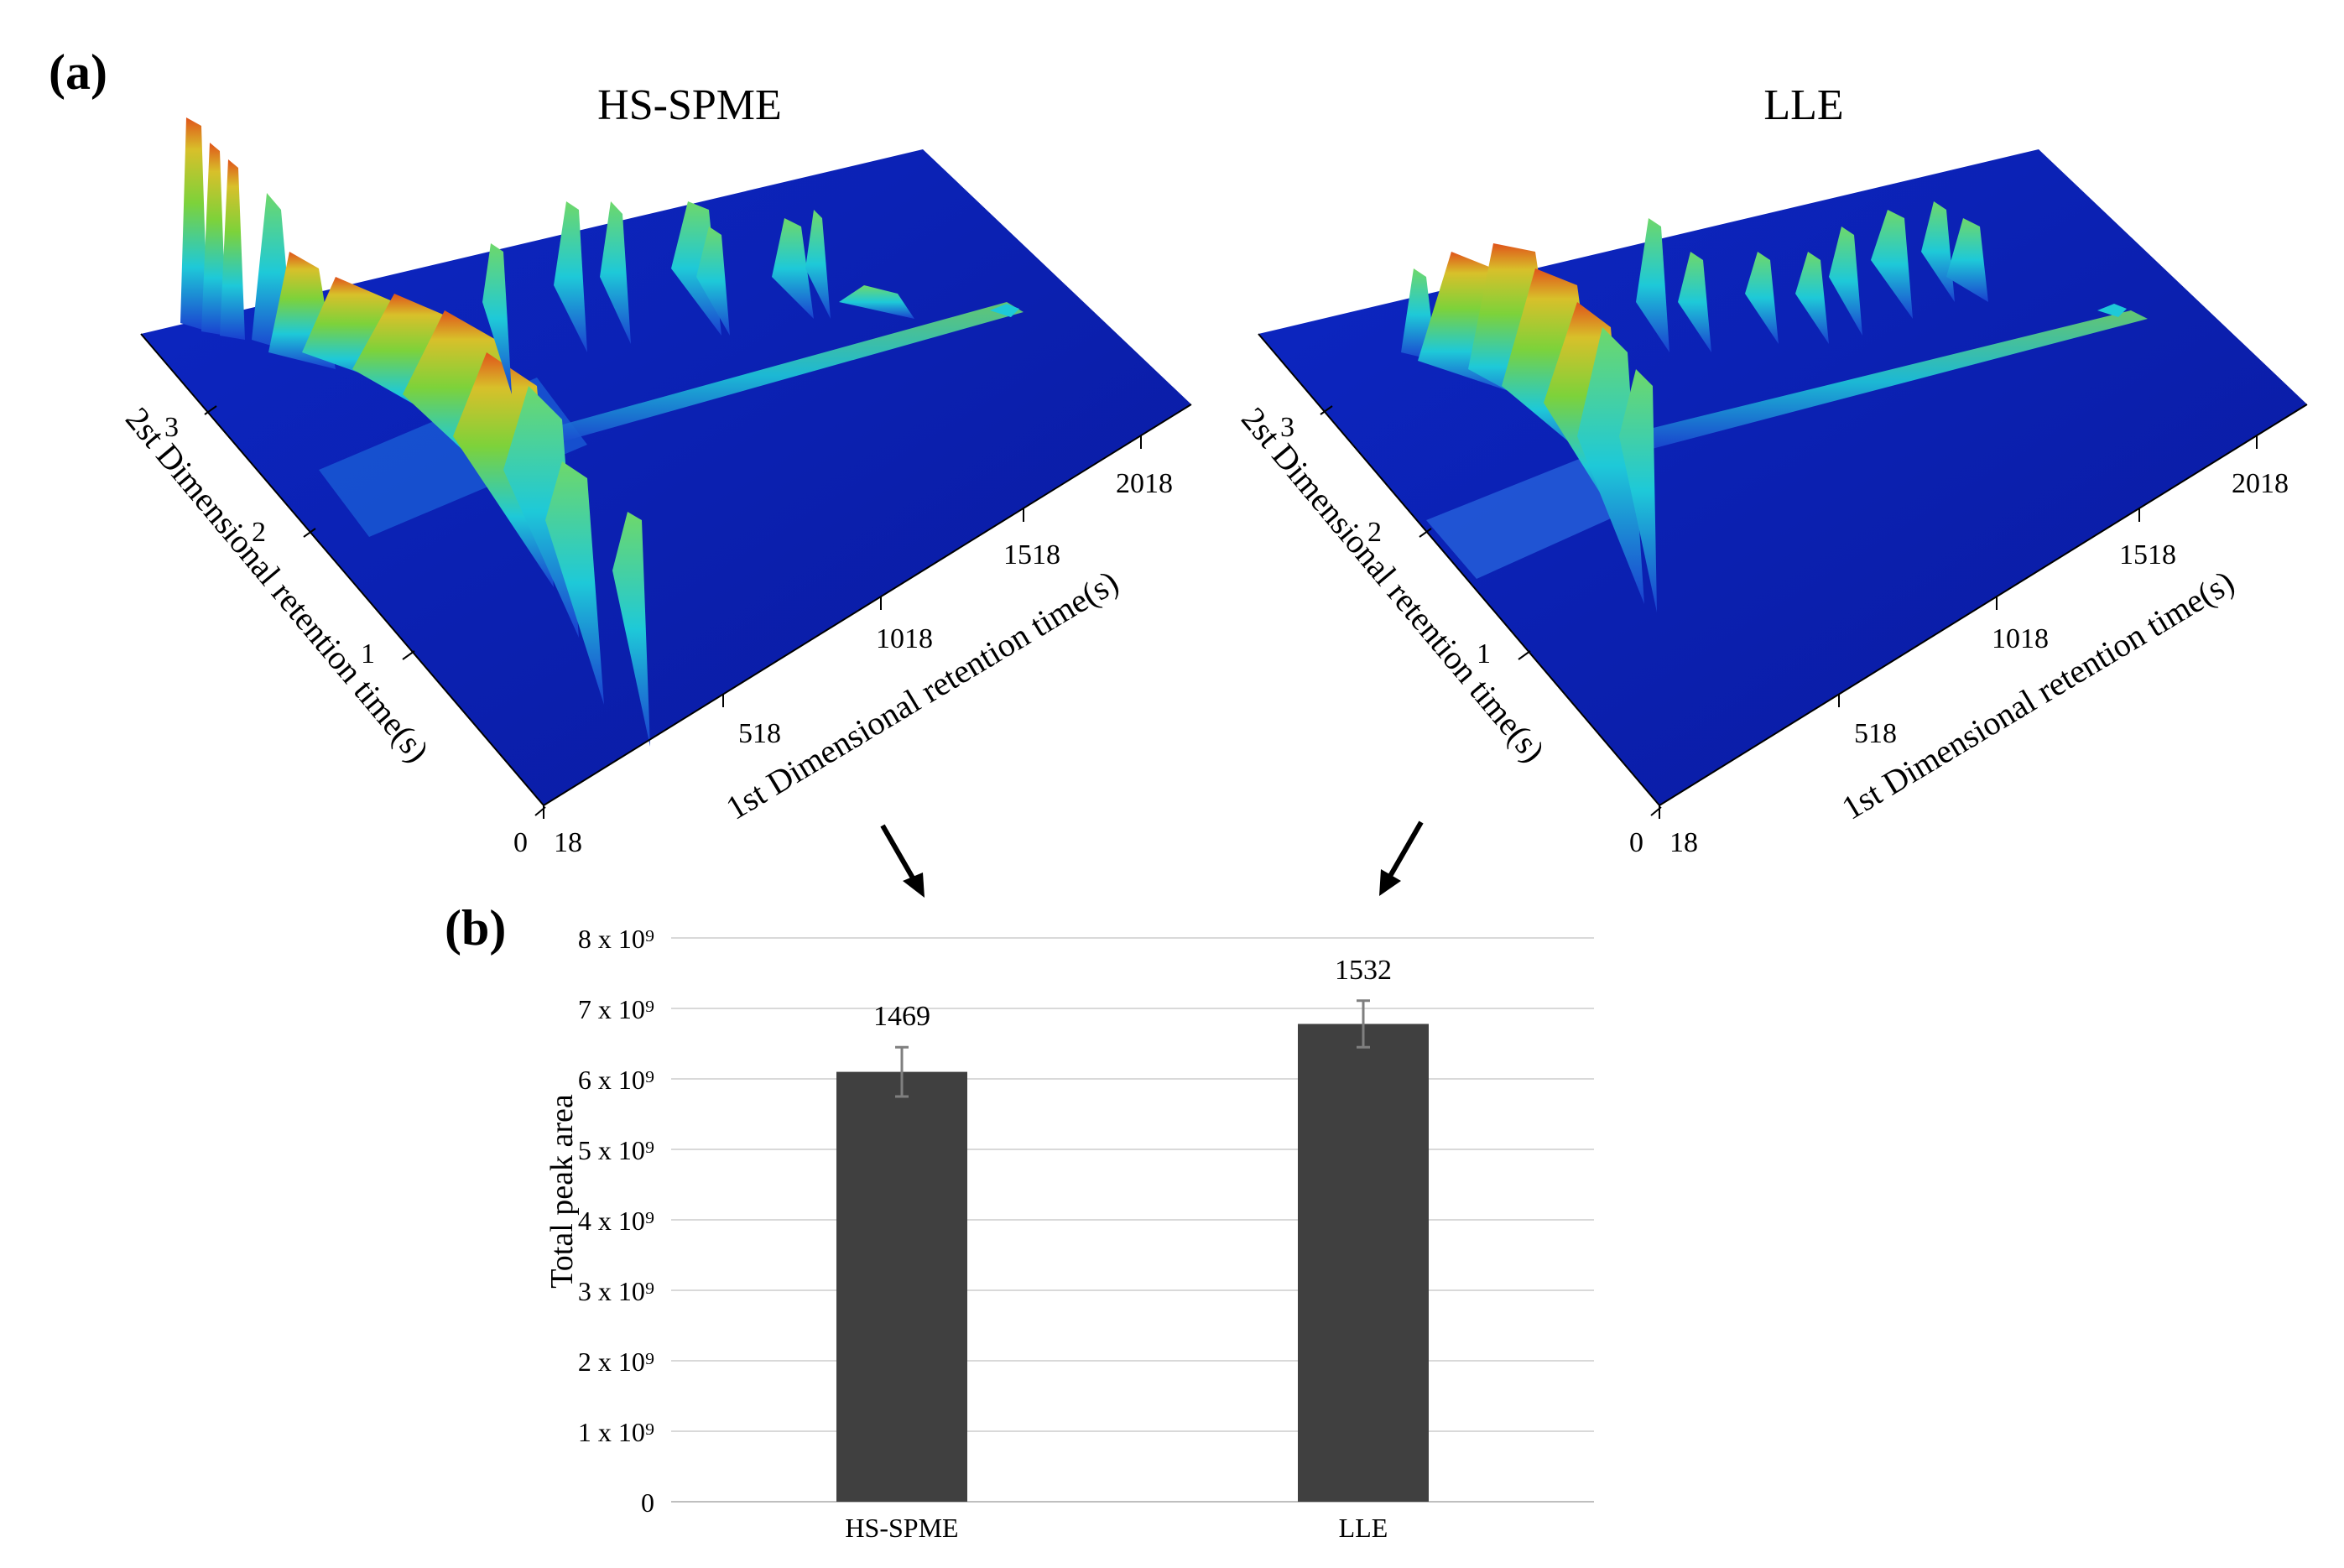  I want to click on bar-hs-spme, so click(902, 1287).